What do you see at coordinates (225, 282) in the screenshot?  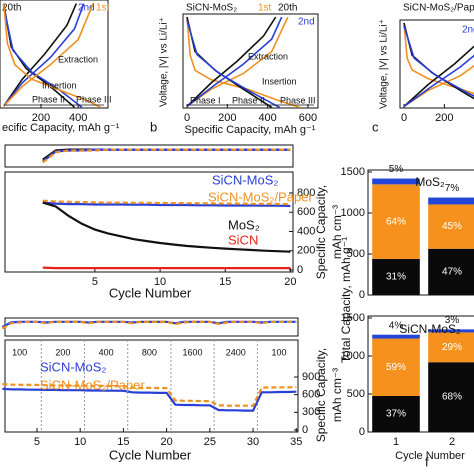 I see `x-tick-label: 15` at bounding box center [225, 282].